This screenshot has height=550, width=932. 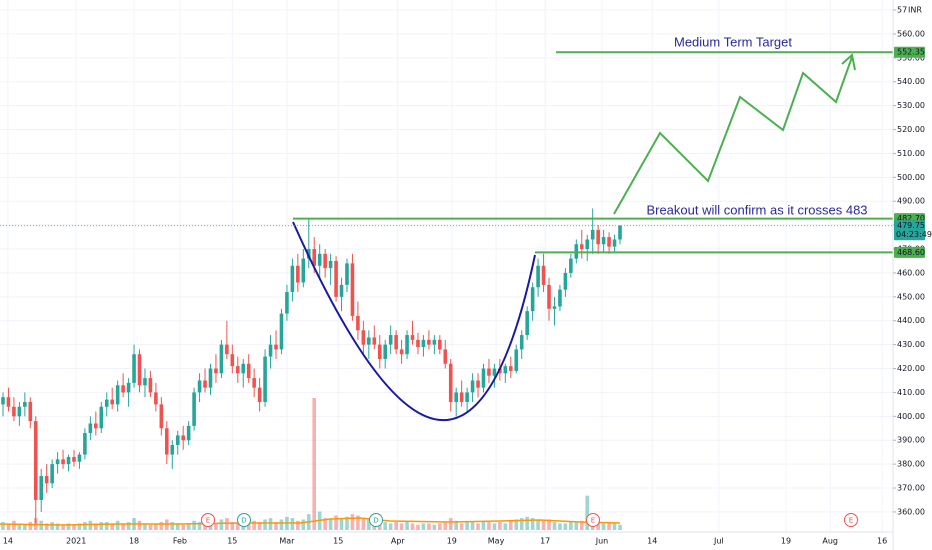 I want to click on volume-ma, so click(x=310, y=521).